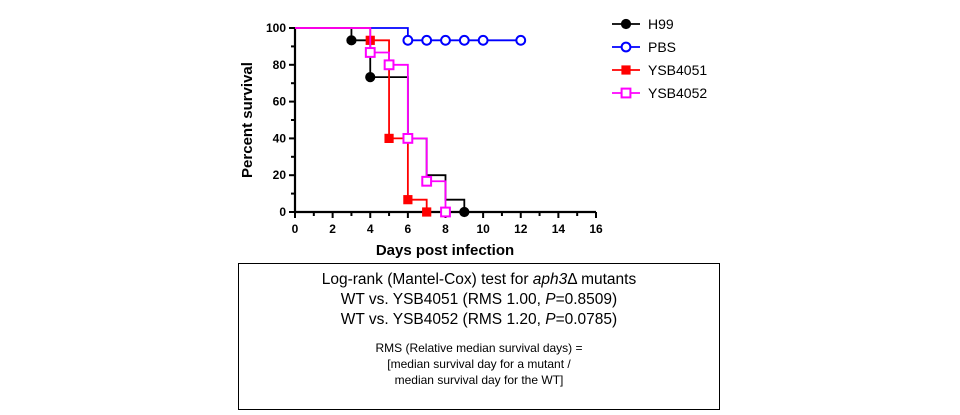 Image resolution: width=960 pixels, height=415 pixels. I want to click on x-tick-label: 14, so click(559, 229).